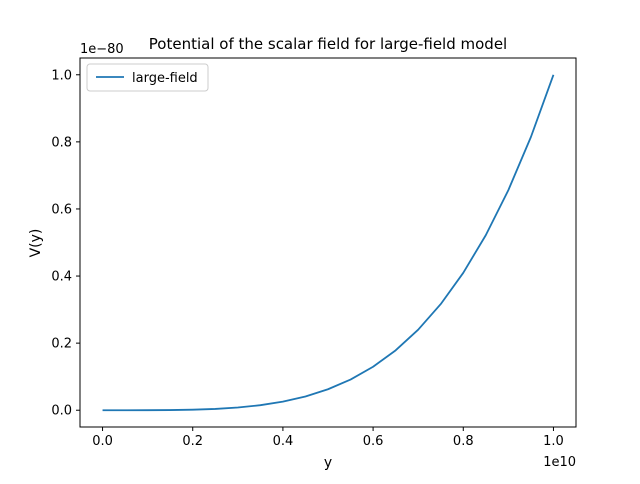 The height and width of the screenshot is (484, 640). I want to click on x-tick-label: 0.4, so click(283, 441).